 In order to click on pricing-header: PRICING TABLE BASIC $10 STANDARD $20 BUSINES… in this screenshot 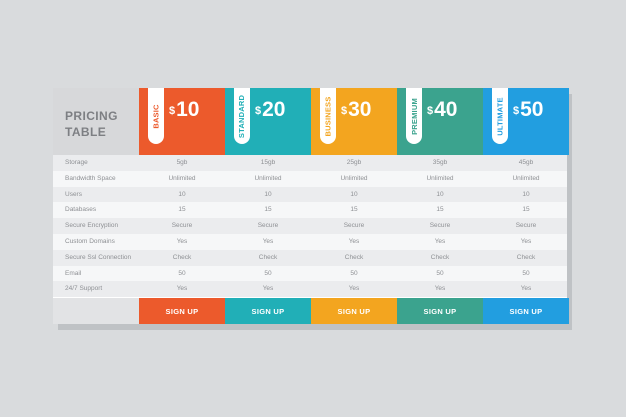, I will do `click(311, 121)`.